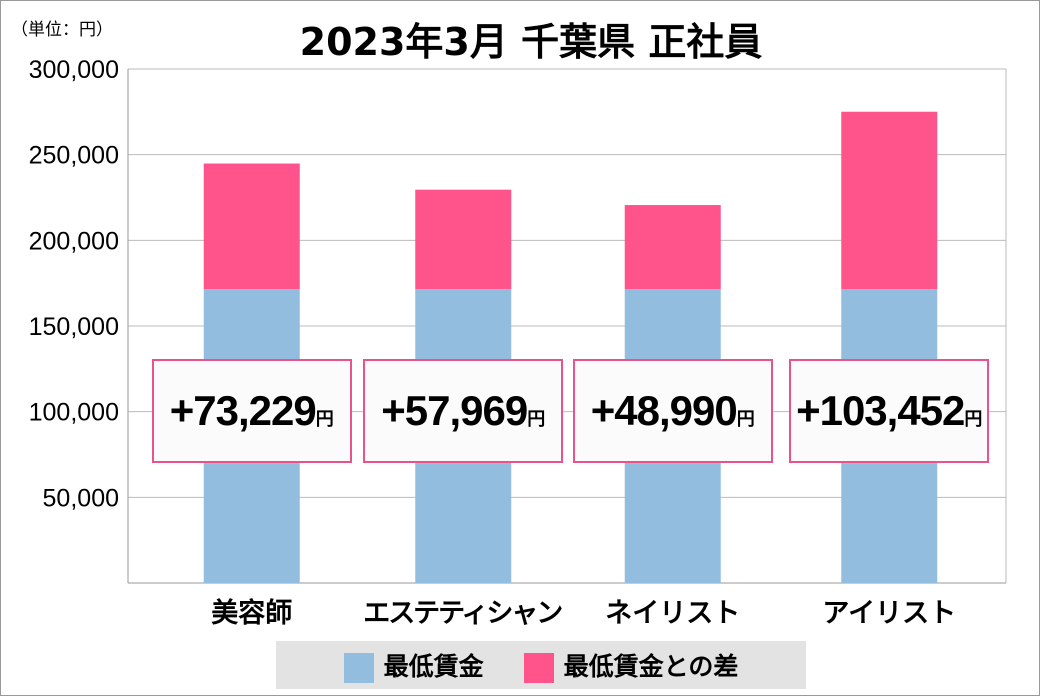 The height and width of the screenshot is (696, 1040). Describe the element at coordinates (62, 30) in the screenshot. I see `unit-label: （単位：円）` at that location.